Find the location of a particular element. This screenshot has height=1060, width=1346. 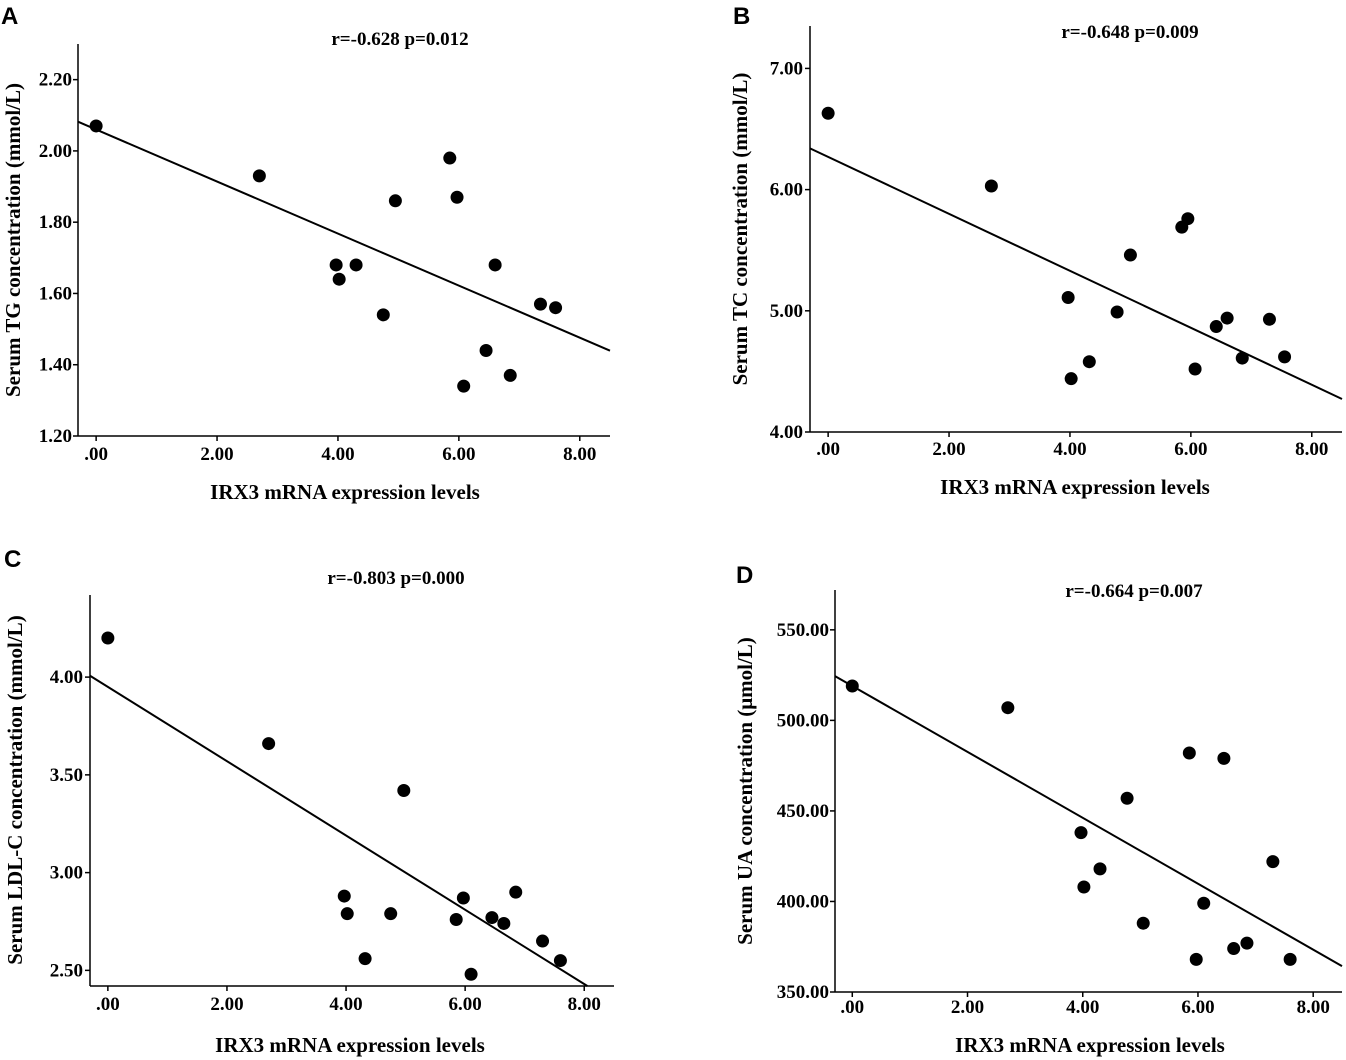

y-tick-label: 1.40 is located at coordinates (55, 365).